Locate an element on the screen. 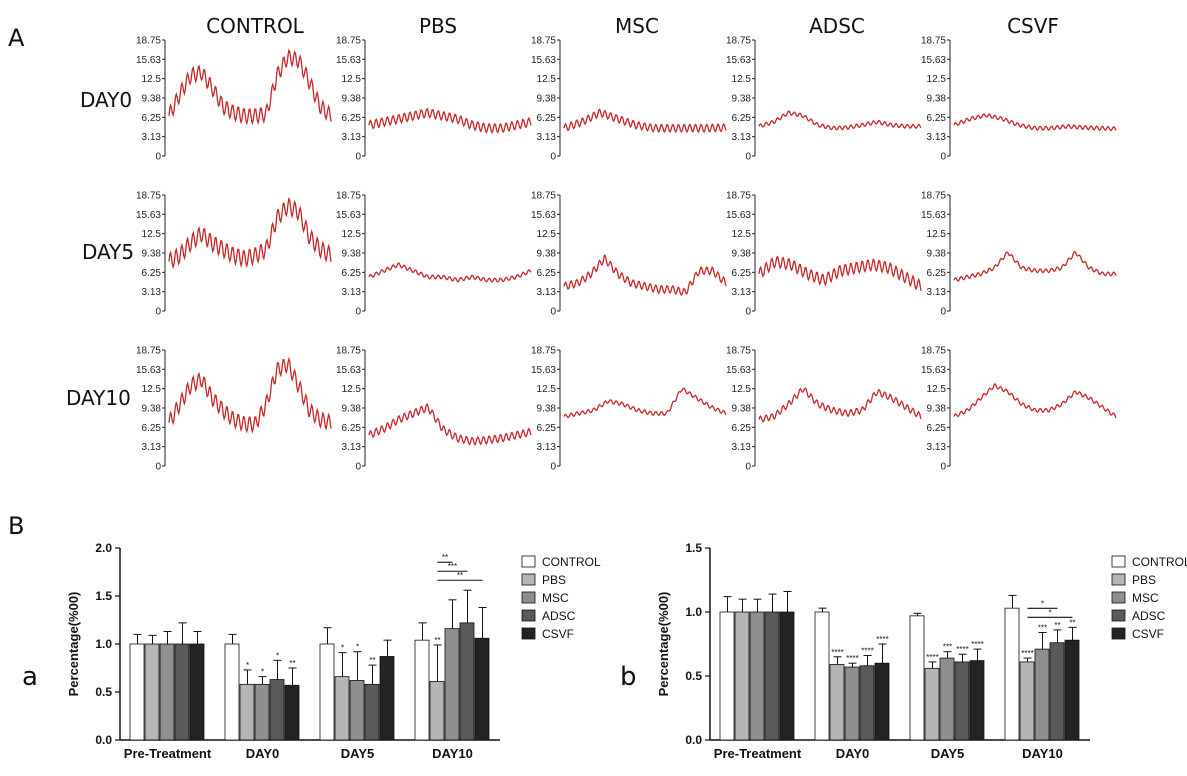 This screenshot has height=776, width=1187. trace-panel-msc-day5: 0 3.13 6.25 9.38 12.5 15.63 18.75 is located at coordinates (629, 254).